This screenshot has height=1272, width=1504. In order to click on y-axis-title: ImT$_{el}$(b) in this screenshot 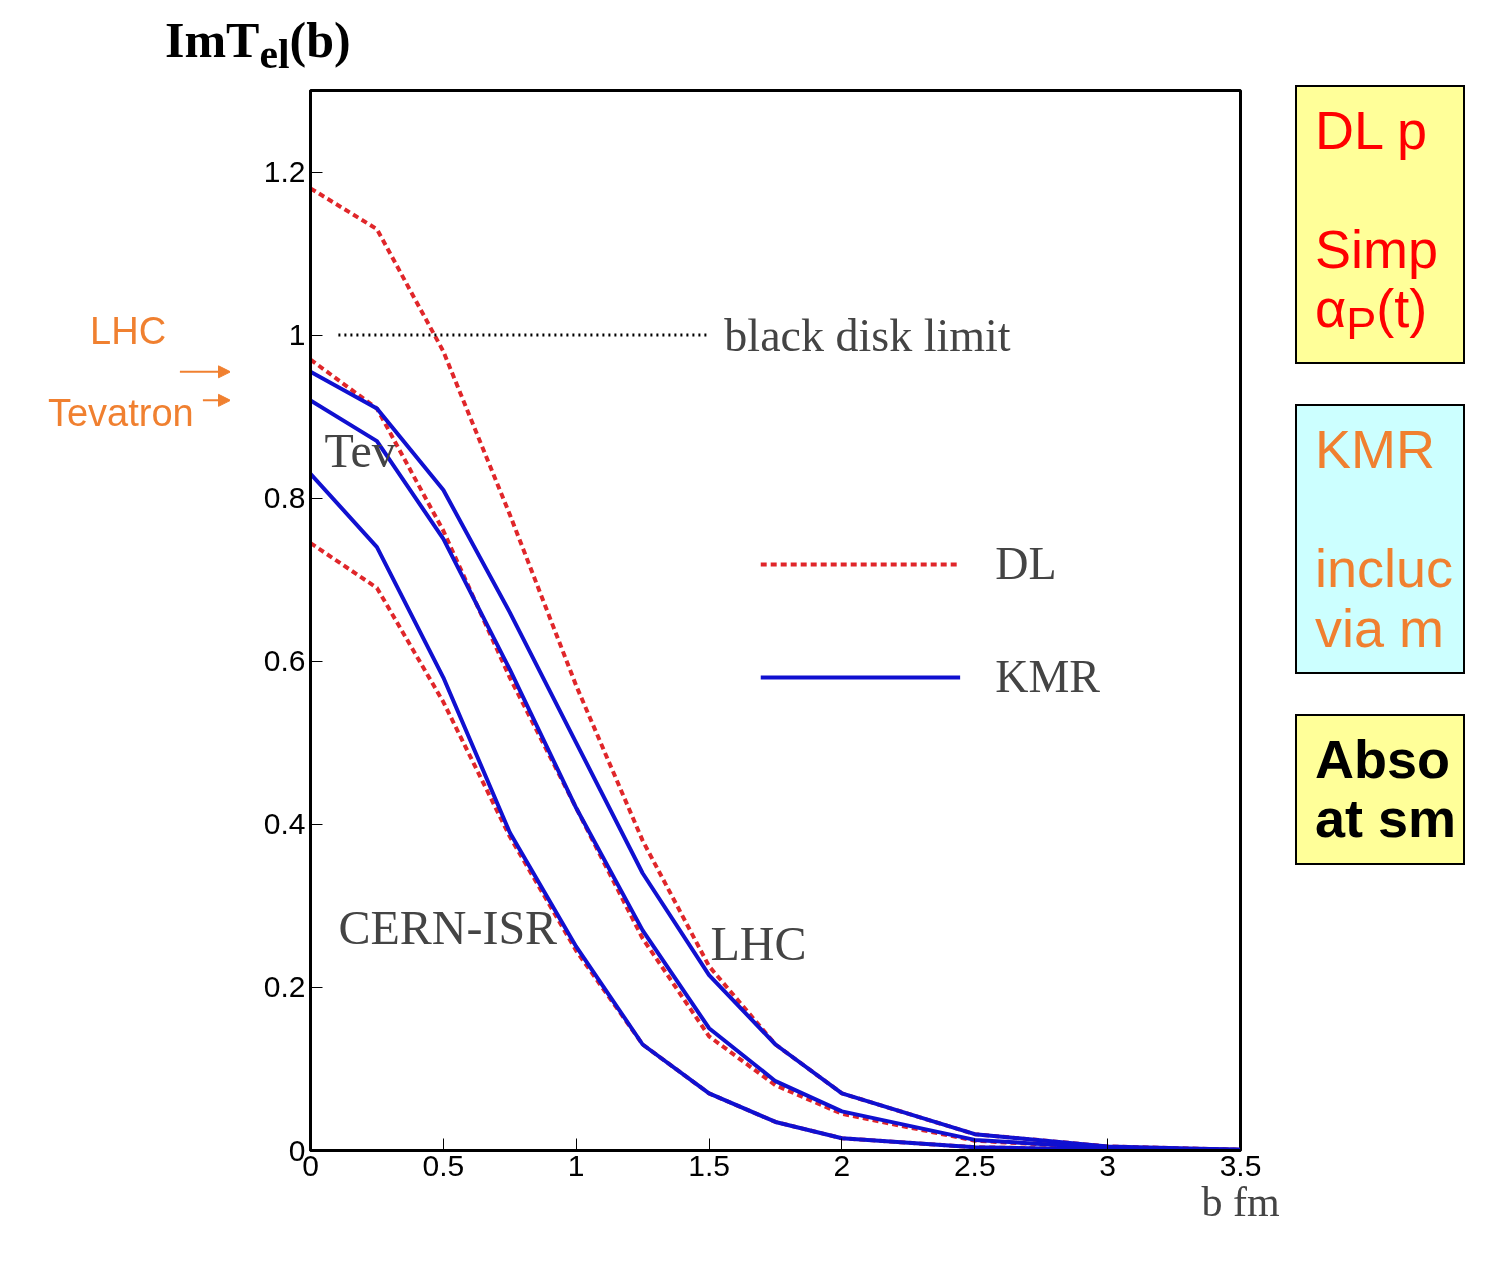, I will do `click(258, 45)`.